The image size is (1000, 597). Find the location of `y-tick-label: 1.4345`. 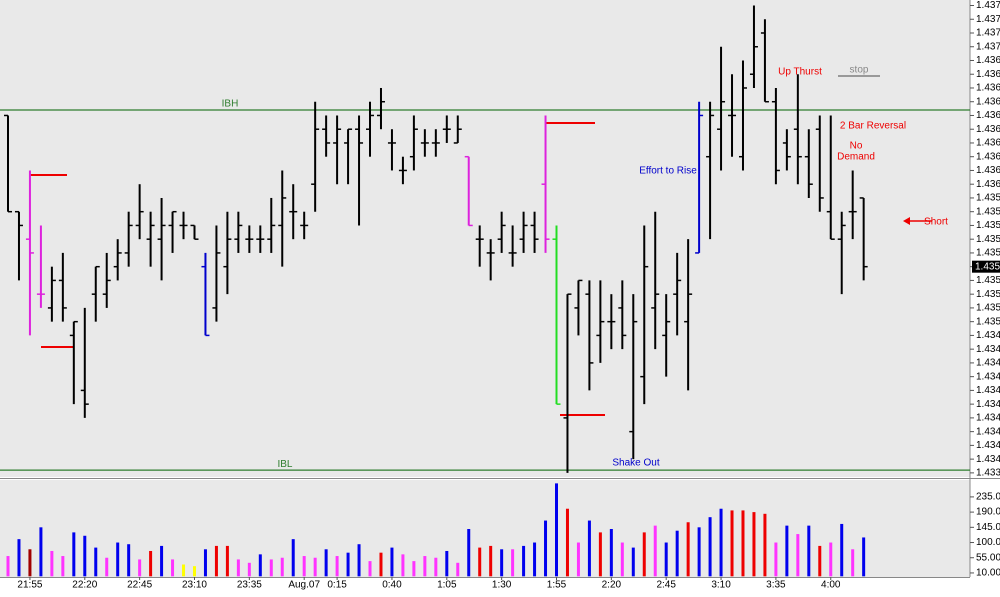

y-tick-label: 1.4345 is located at coordinates (988, 390).